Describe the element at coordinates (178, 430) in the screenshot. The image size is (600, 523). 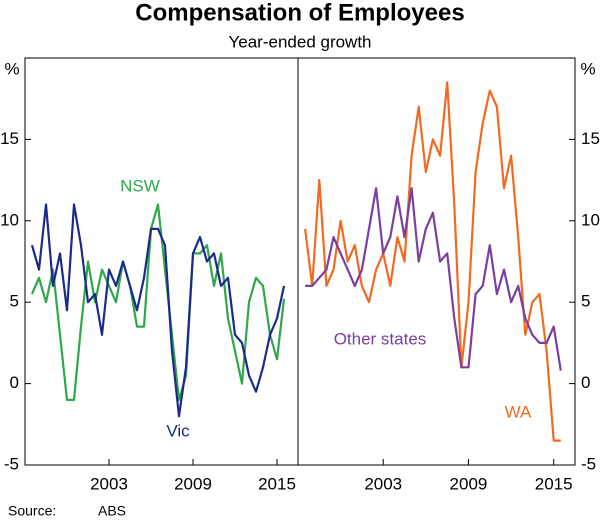
I see `series-label: Vic` at that location.